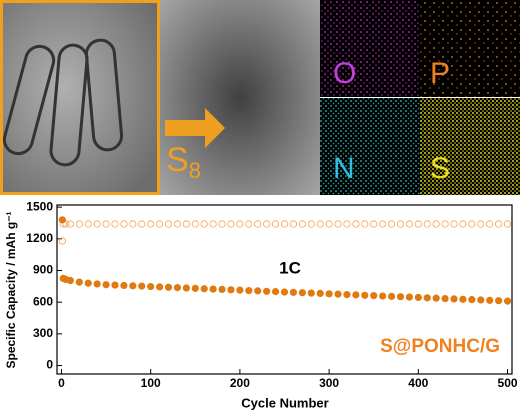 The image size is (520, 417). I want to click on tube-outlines, so click(63, 102).